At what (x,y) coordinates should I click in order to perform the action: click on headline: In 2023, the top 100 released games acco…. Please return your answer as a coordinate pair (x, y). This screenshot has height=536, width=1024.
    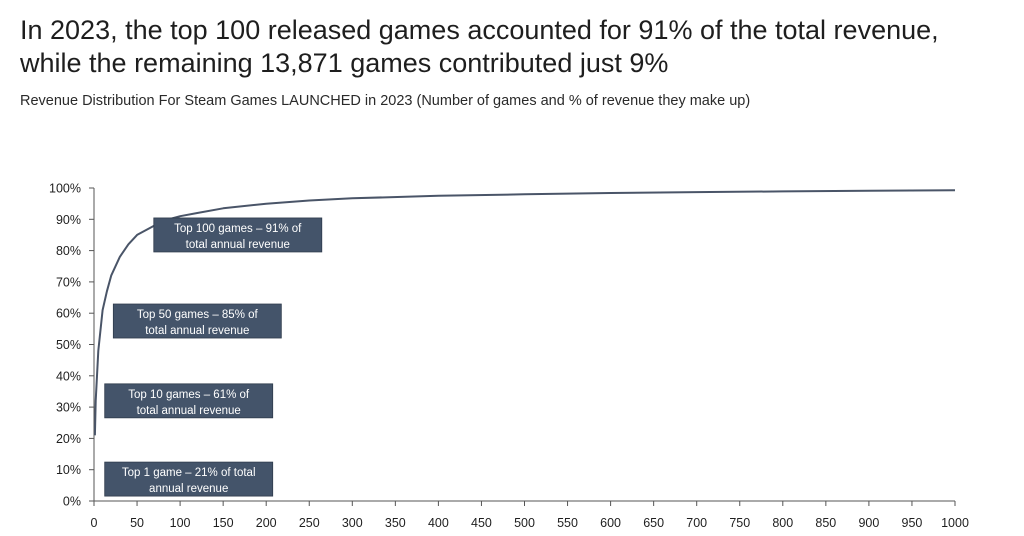
    Looking at the image, I should click on (520, 47).